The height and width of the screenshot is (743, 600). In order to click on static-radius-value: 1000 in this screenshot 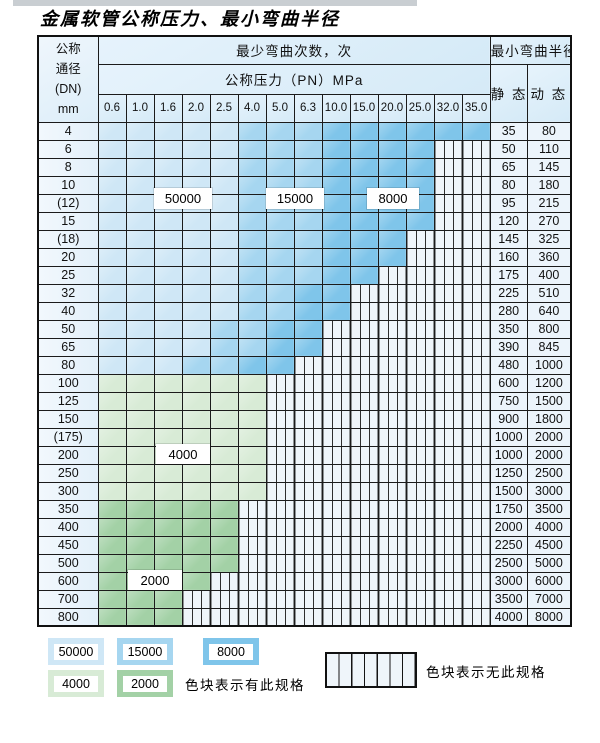, I will do `click(508, 437)`.